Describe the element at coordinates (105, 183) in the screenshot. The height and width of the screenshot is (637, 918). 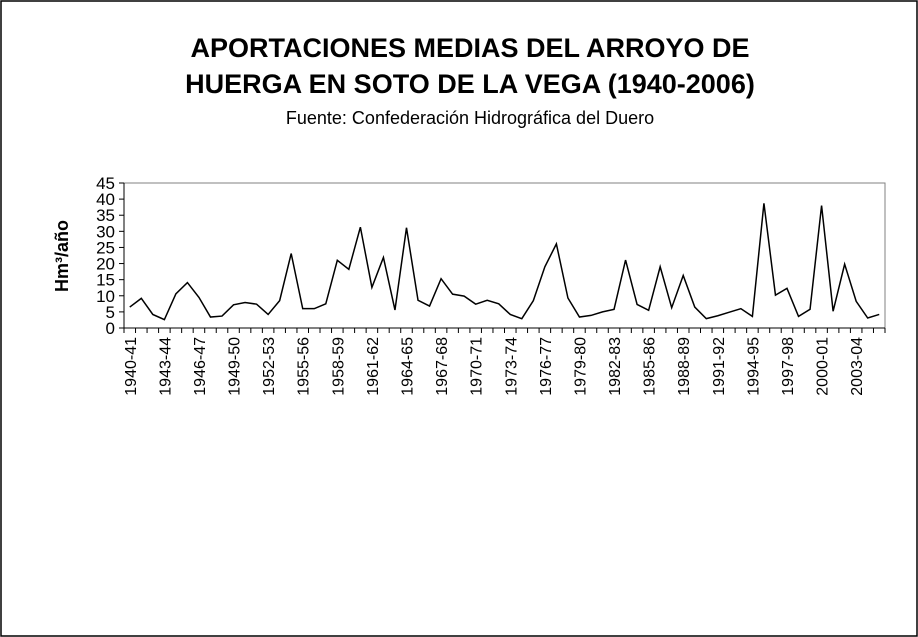
I see `y-tick-label: 45` at that location.